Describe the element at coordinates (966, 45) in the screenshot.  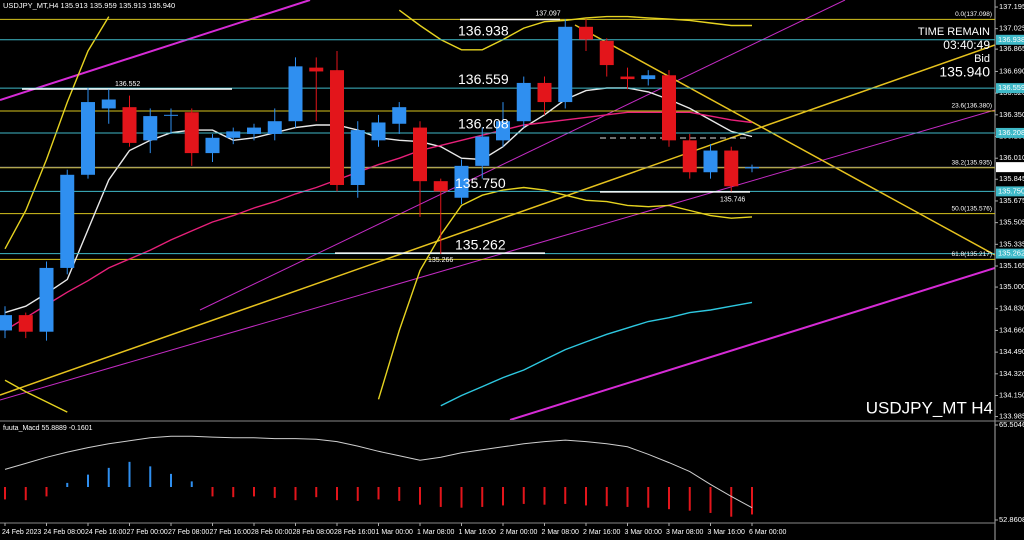
I see `timer-countdown: 03:40:49` at that location.